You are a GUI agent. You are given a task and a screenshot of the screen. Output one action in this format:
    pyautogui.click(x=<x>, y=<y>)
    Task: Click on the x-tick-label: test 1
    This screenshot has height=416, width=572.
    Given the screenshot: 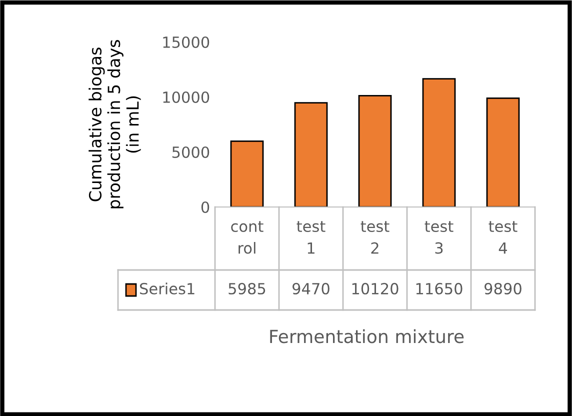 What is the action you would take?
    pyautogui.click(x=311, y=237)
    